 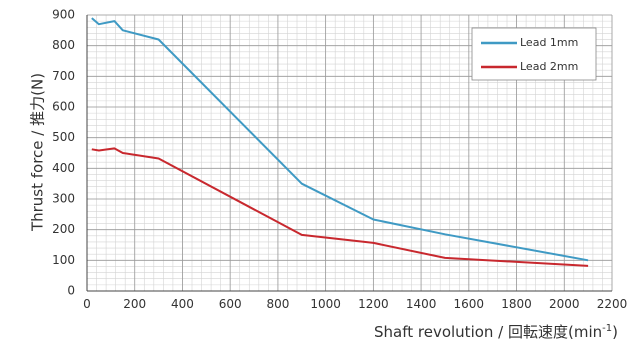 What do you see at coordinates (63, 76) in the screenshot?
I see `y-tick-label: 700` at bounding box center [63, 76].